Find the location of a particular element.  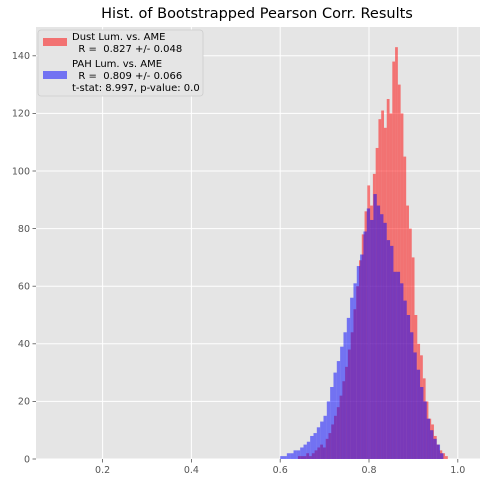

x-tick-label: 0.4 is located at coordinates (191, 470).